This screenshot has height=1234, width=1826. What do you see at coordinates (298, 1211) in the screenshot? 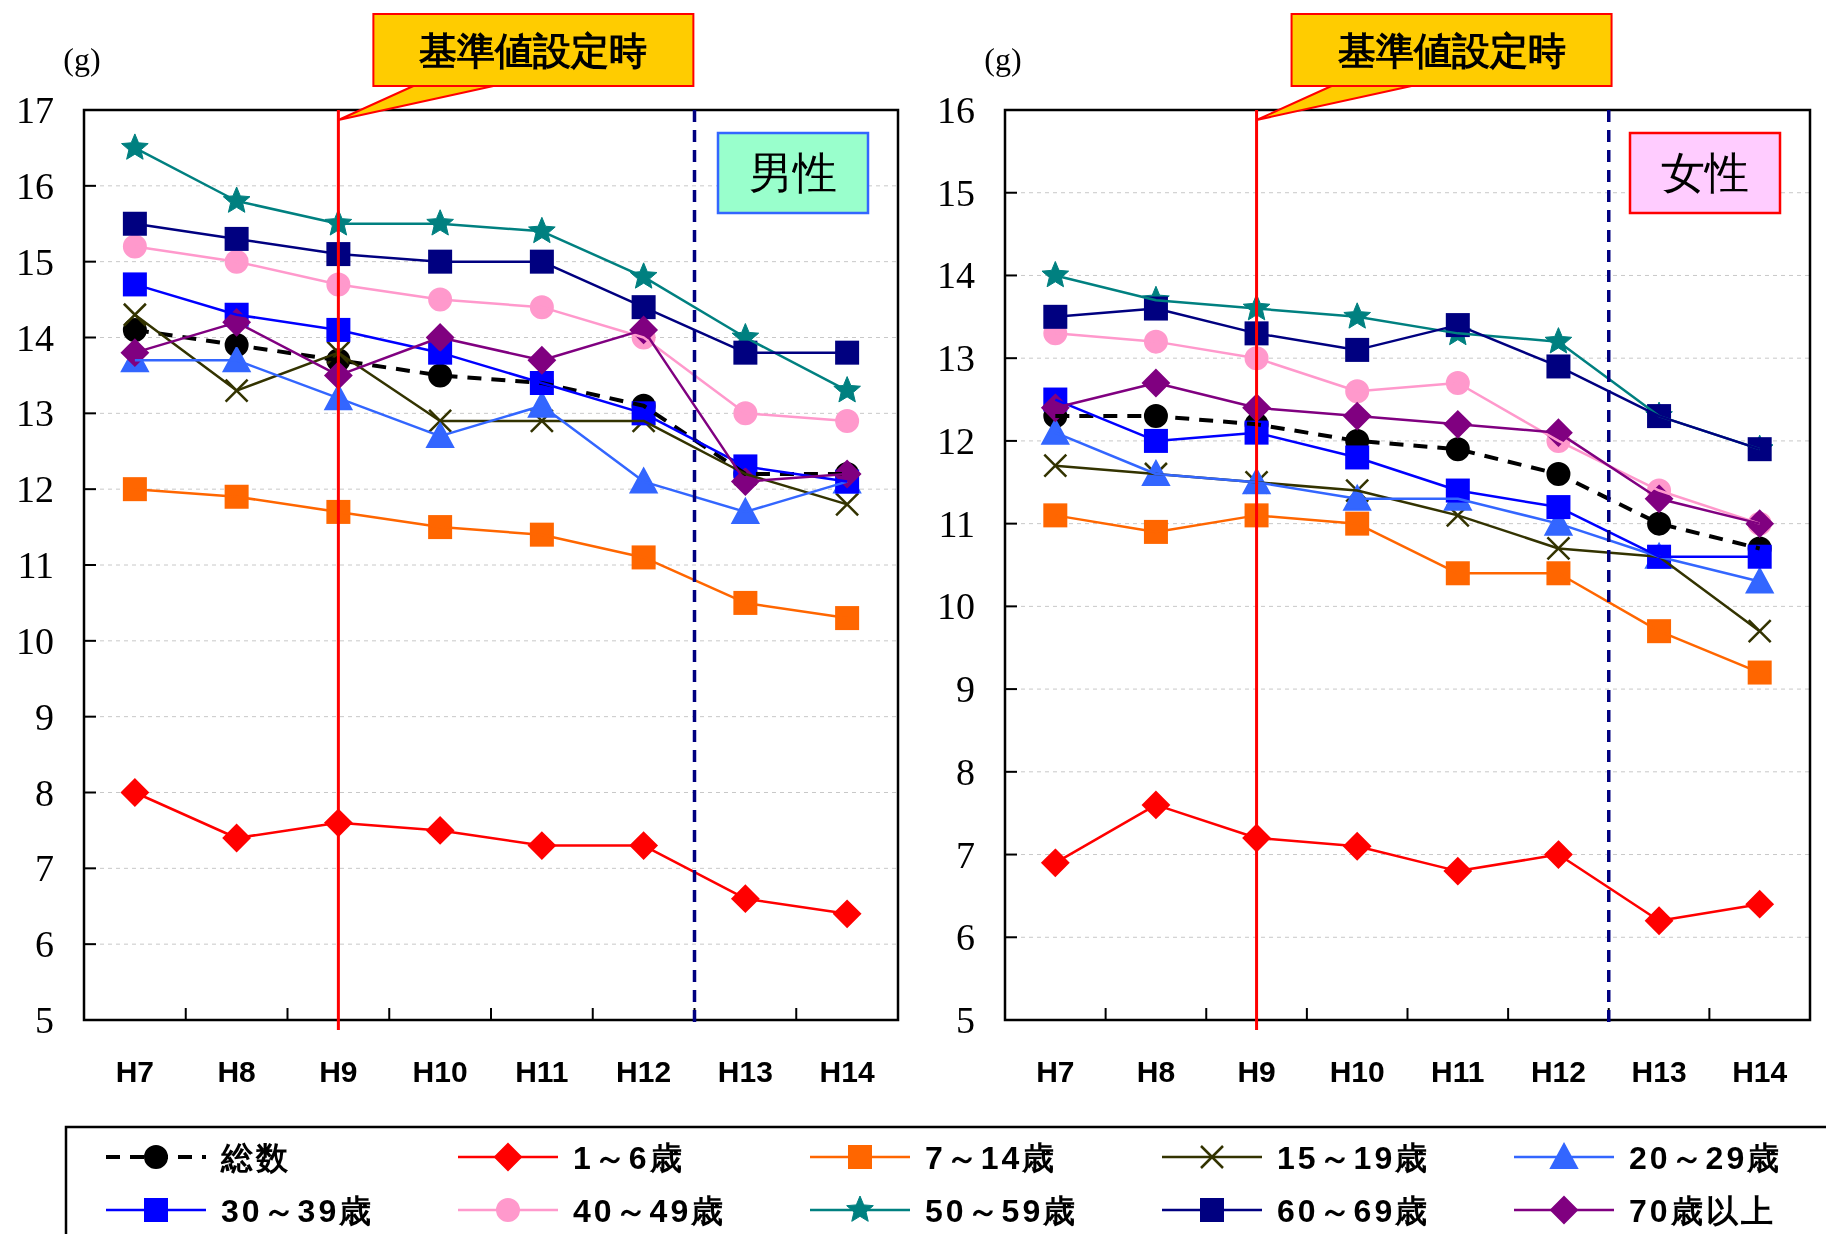
I see `legend-label: 30～39歳` at bounding box center [298, 1211].